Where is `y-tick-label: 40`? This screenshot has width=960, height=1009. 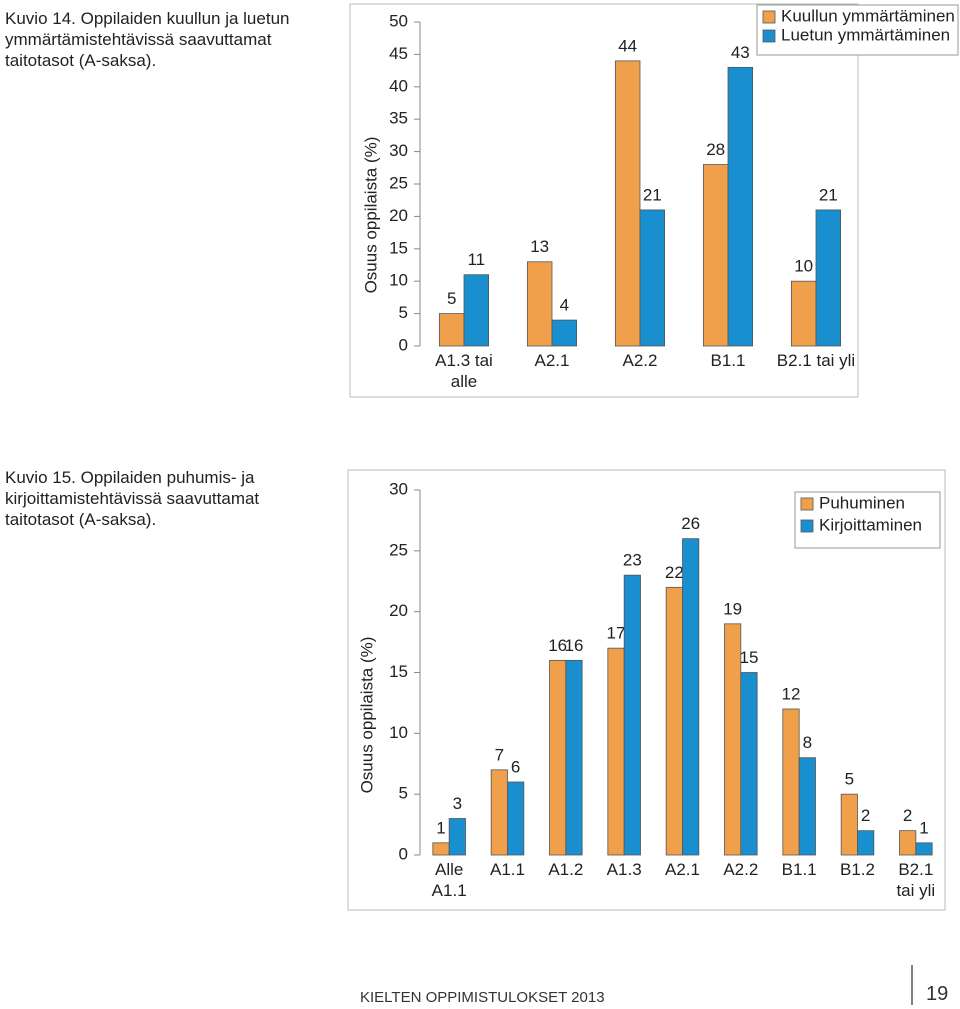 y-tick-label: 40 is located at coordinates (398, 85).